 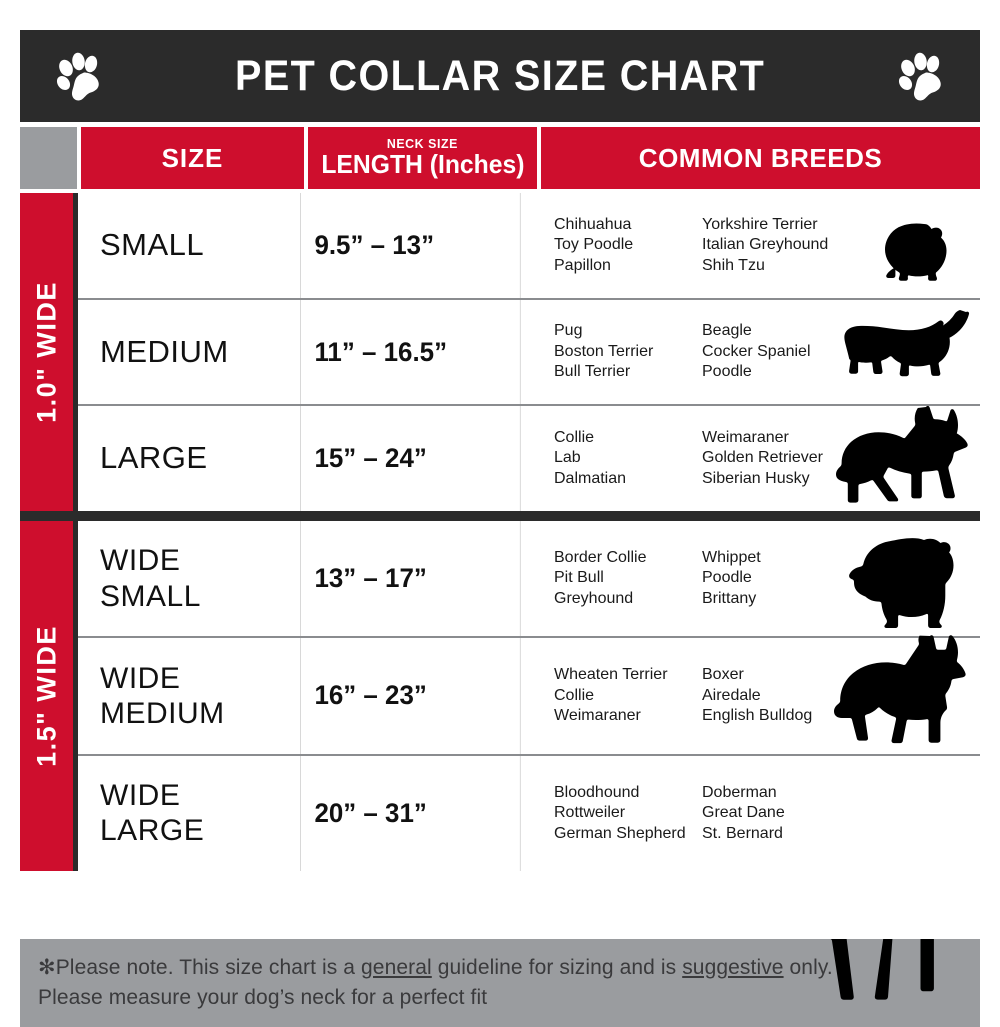 I want to click on breed-item: Bull Terrier, so click(x=592, y=372).